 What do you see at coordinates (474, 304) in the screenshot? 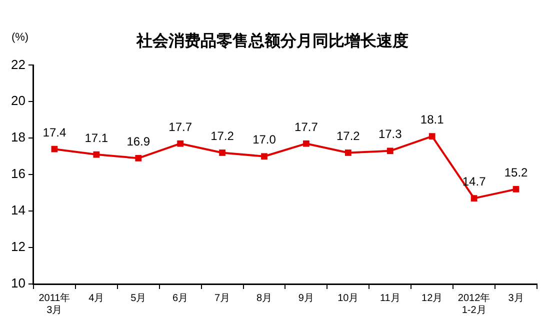
I see `x-tick-label: 2012年 1-2月` at bounding box center [474, 304].